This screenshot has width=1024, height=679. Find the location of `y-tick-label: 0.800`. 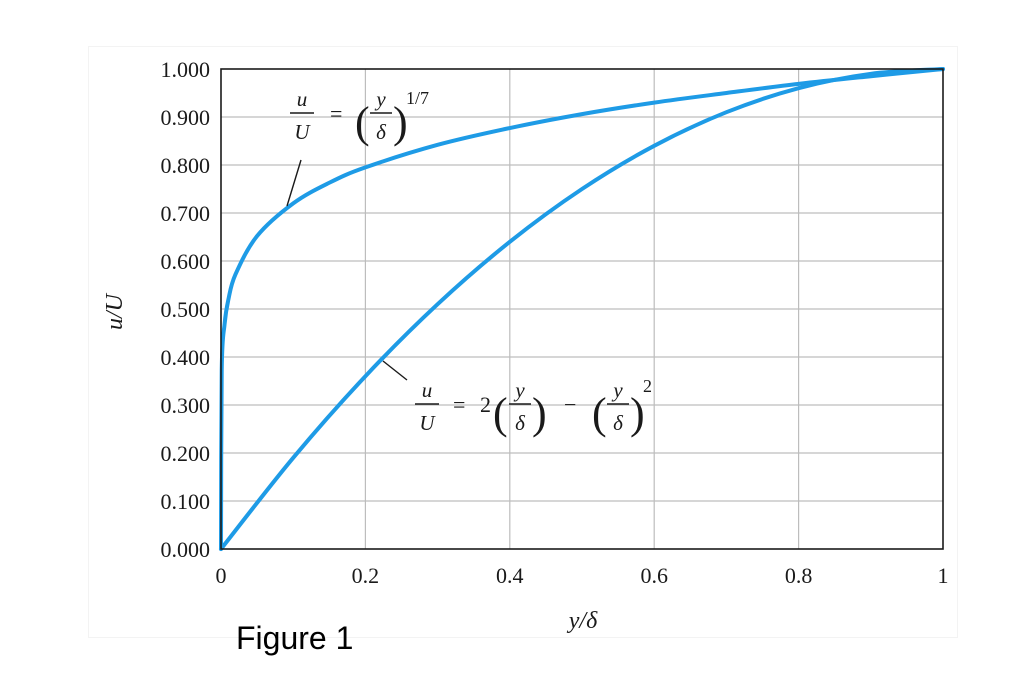

y-tick-label: 0.800 is located at coordinates (186, 165).